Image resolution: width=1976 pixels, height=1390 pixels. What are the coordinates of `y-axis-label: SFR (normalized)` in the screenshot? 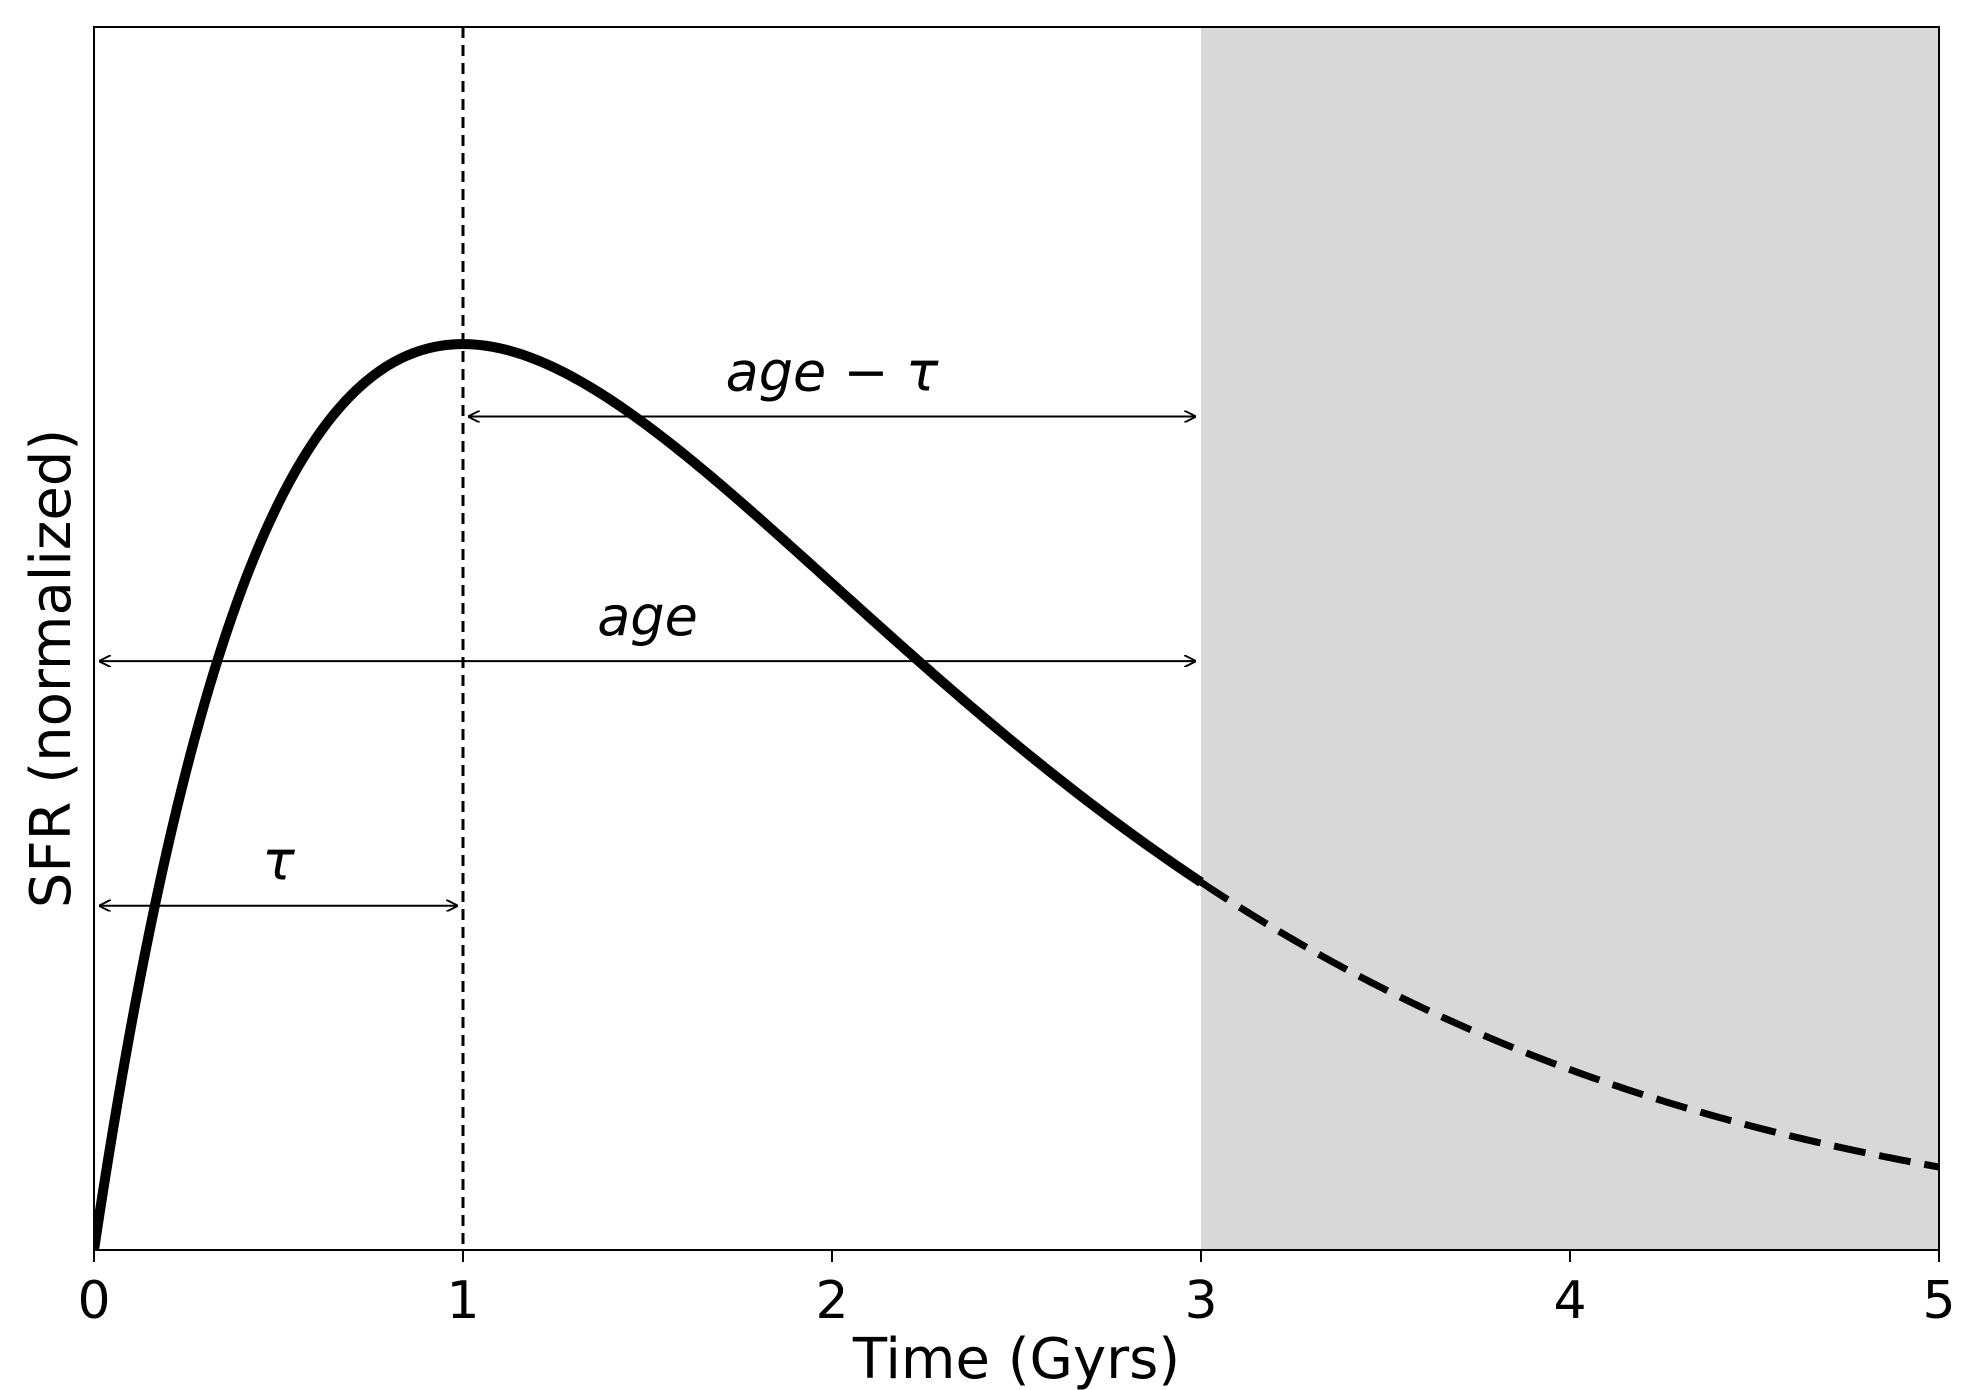 It's located at (51, 668).